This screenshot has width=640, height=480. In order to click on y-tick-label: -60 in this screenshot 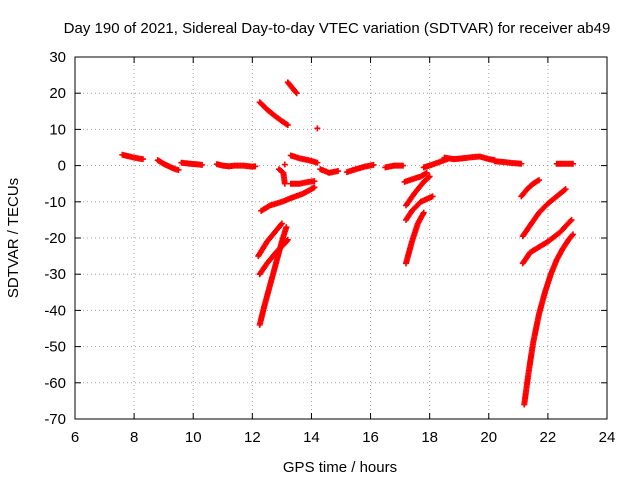, I will do `click(55, 383)`.